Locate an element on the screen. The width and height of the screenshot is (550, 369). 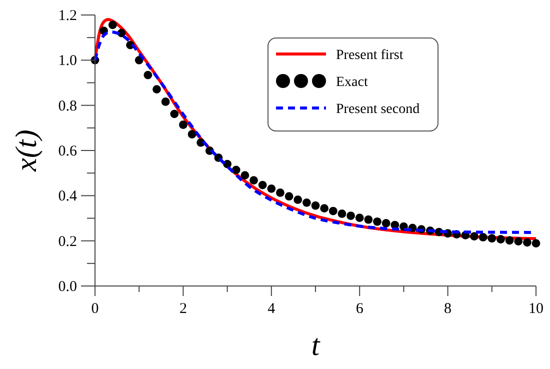
x-tick-label: 10 is located at coordinates (536, 309).